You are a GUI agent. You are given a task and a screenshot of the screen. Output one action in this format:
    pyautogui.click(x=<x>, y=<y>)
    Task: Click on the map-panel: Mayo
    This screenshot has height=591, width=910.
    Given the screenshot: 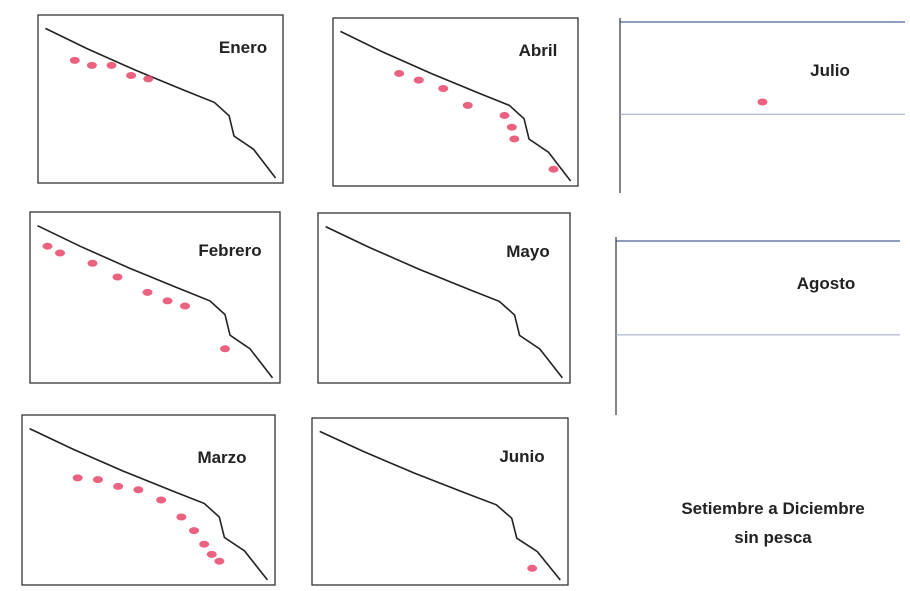 What is the action you would take?
    pyautogui.click(x=444, y=298)
    